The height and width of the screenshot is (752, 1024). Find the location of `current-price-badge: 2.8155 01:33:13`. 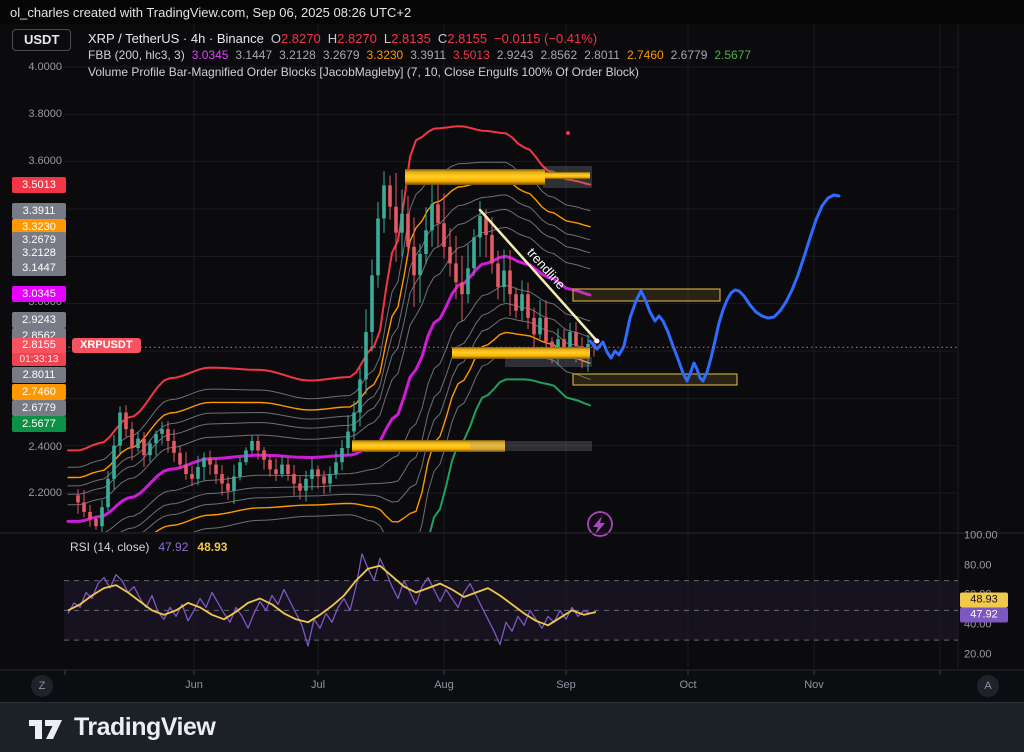

current-price-badge: 2.8155 01:33:13 is located at coordinates (39, 352).